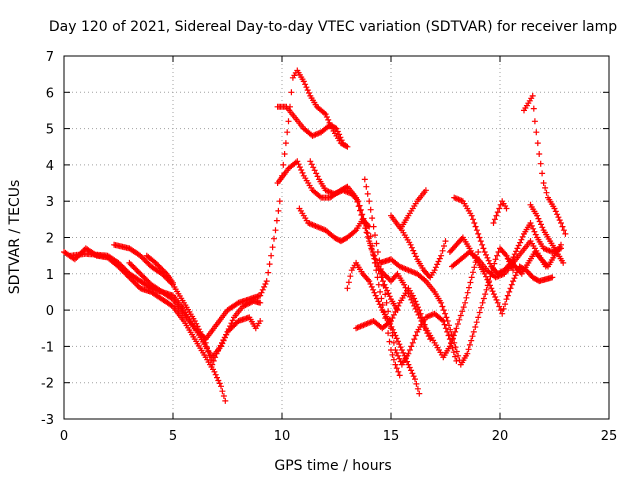 The width and height of the screenshot is (640, 480). I want to click on y-tick-label: 4, so click(50, 166).